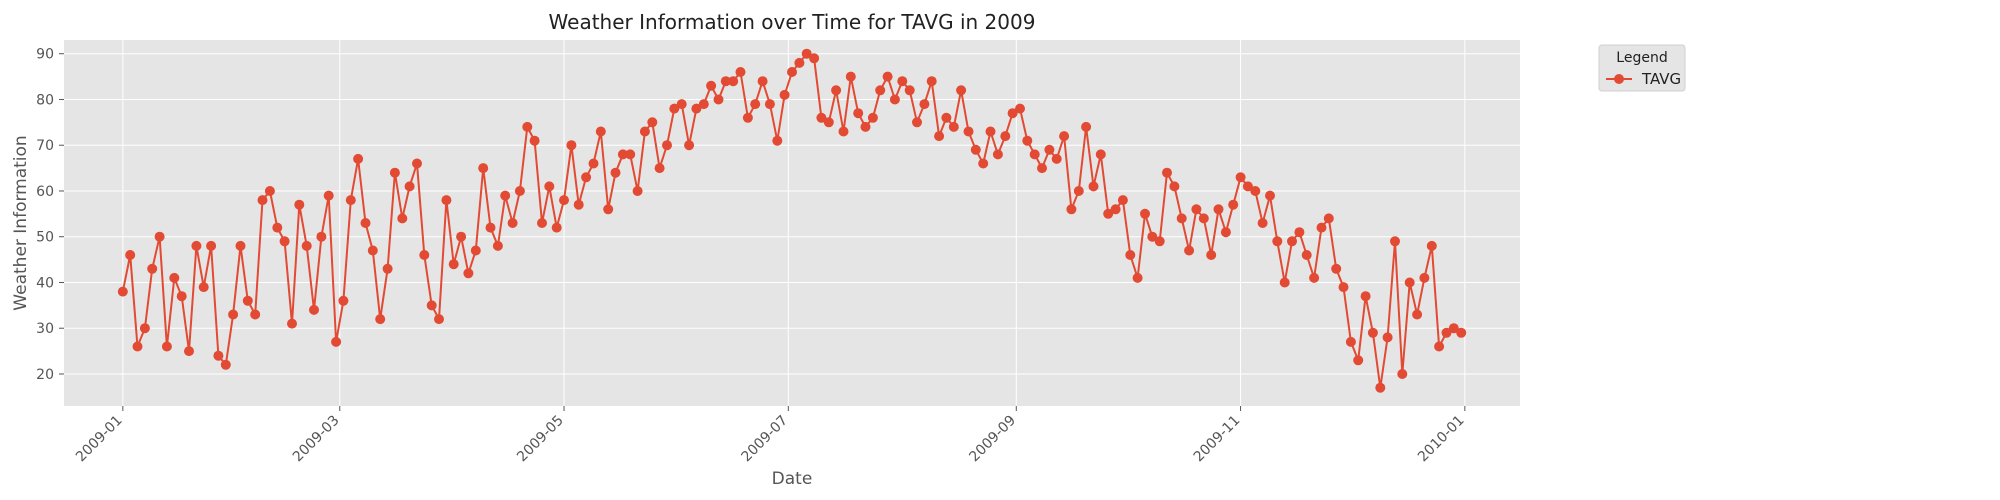 This screenshot has width=2000, height=500. What do you see at coordinates (540, 439) in the screenshot?
I see `x-tick-label: 2009-05` at bounding box center [540, 439].